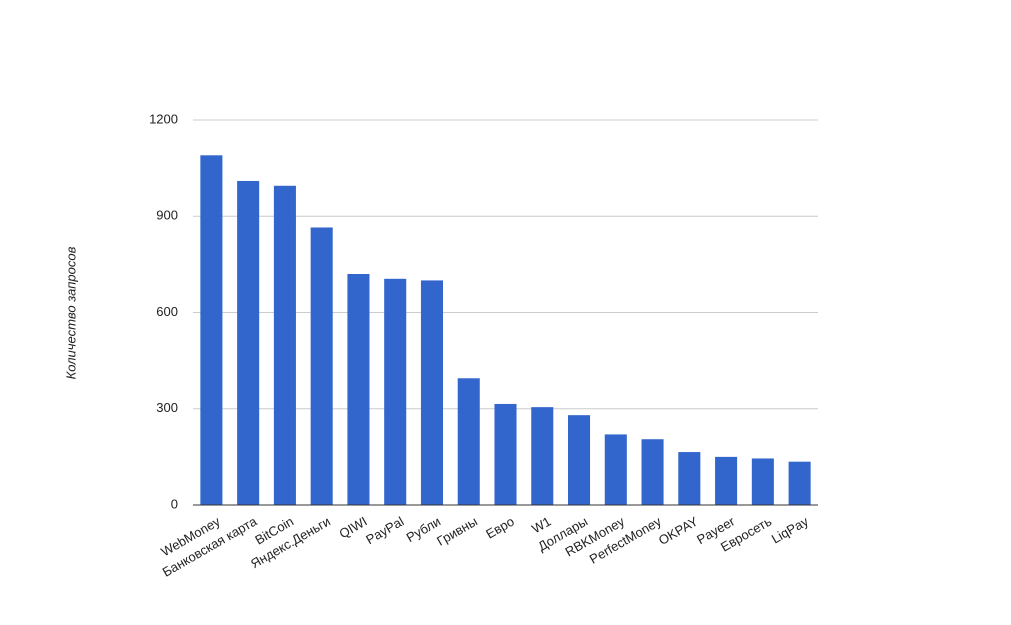 The width and height of the screenshot is (1011, 625). Describe the element at coordinates (457, 531) in the screenshot. I see `x-tick-label: Гривны` at that location.